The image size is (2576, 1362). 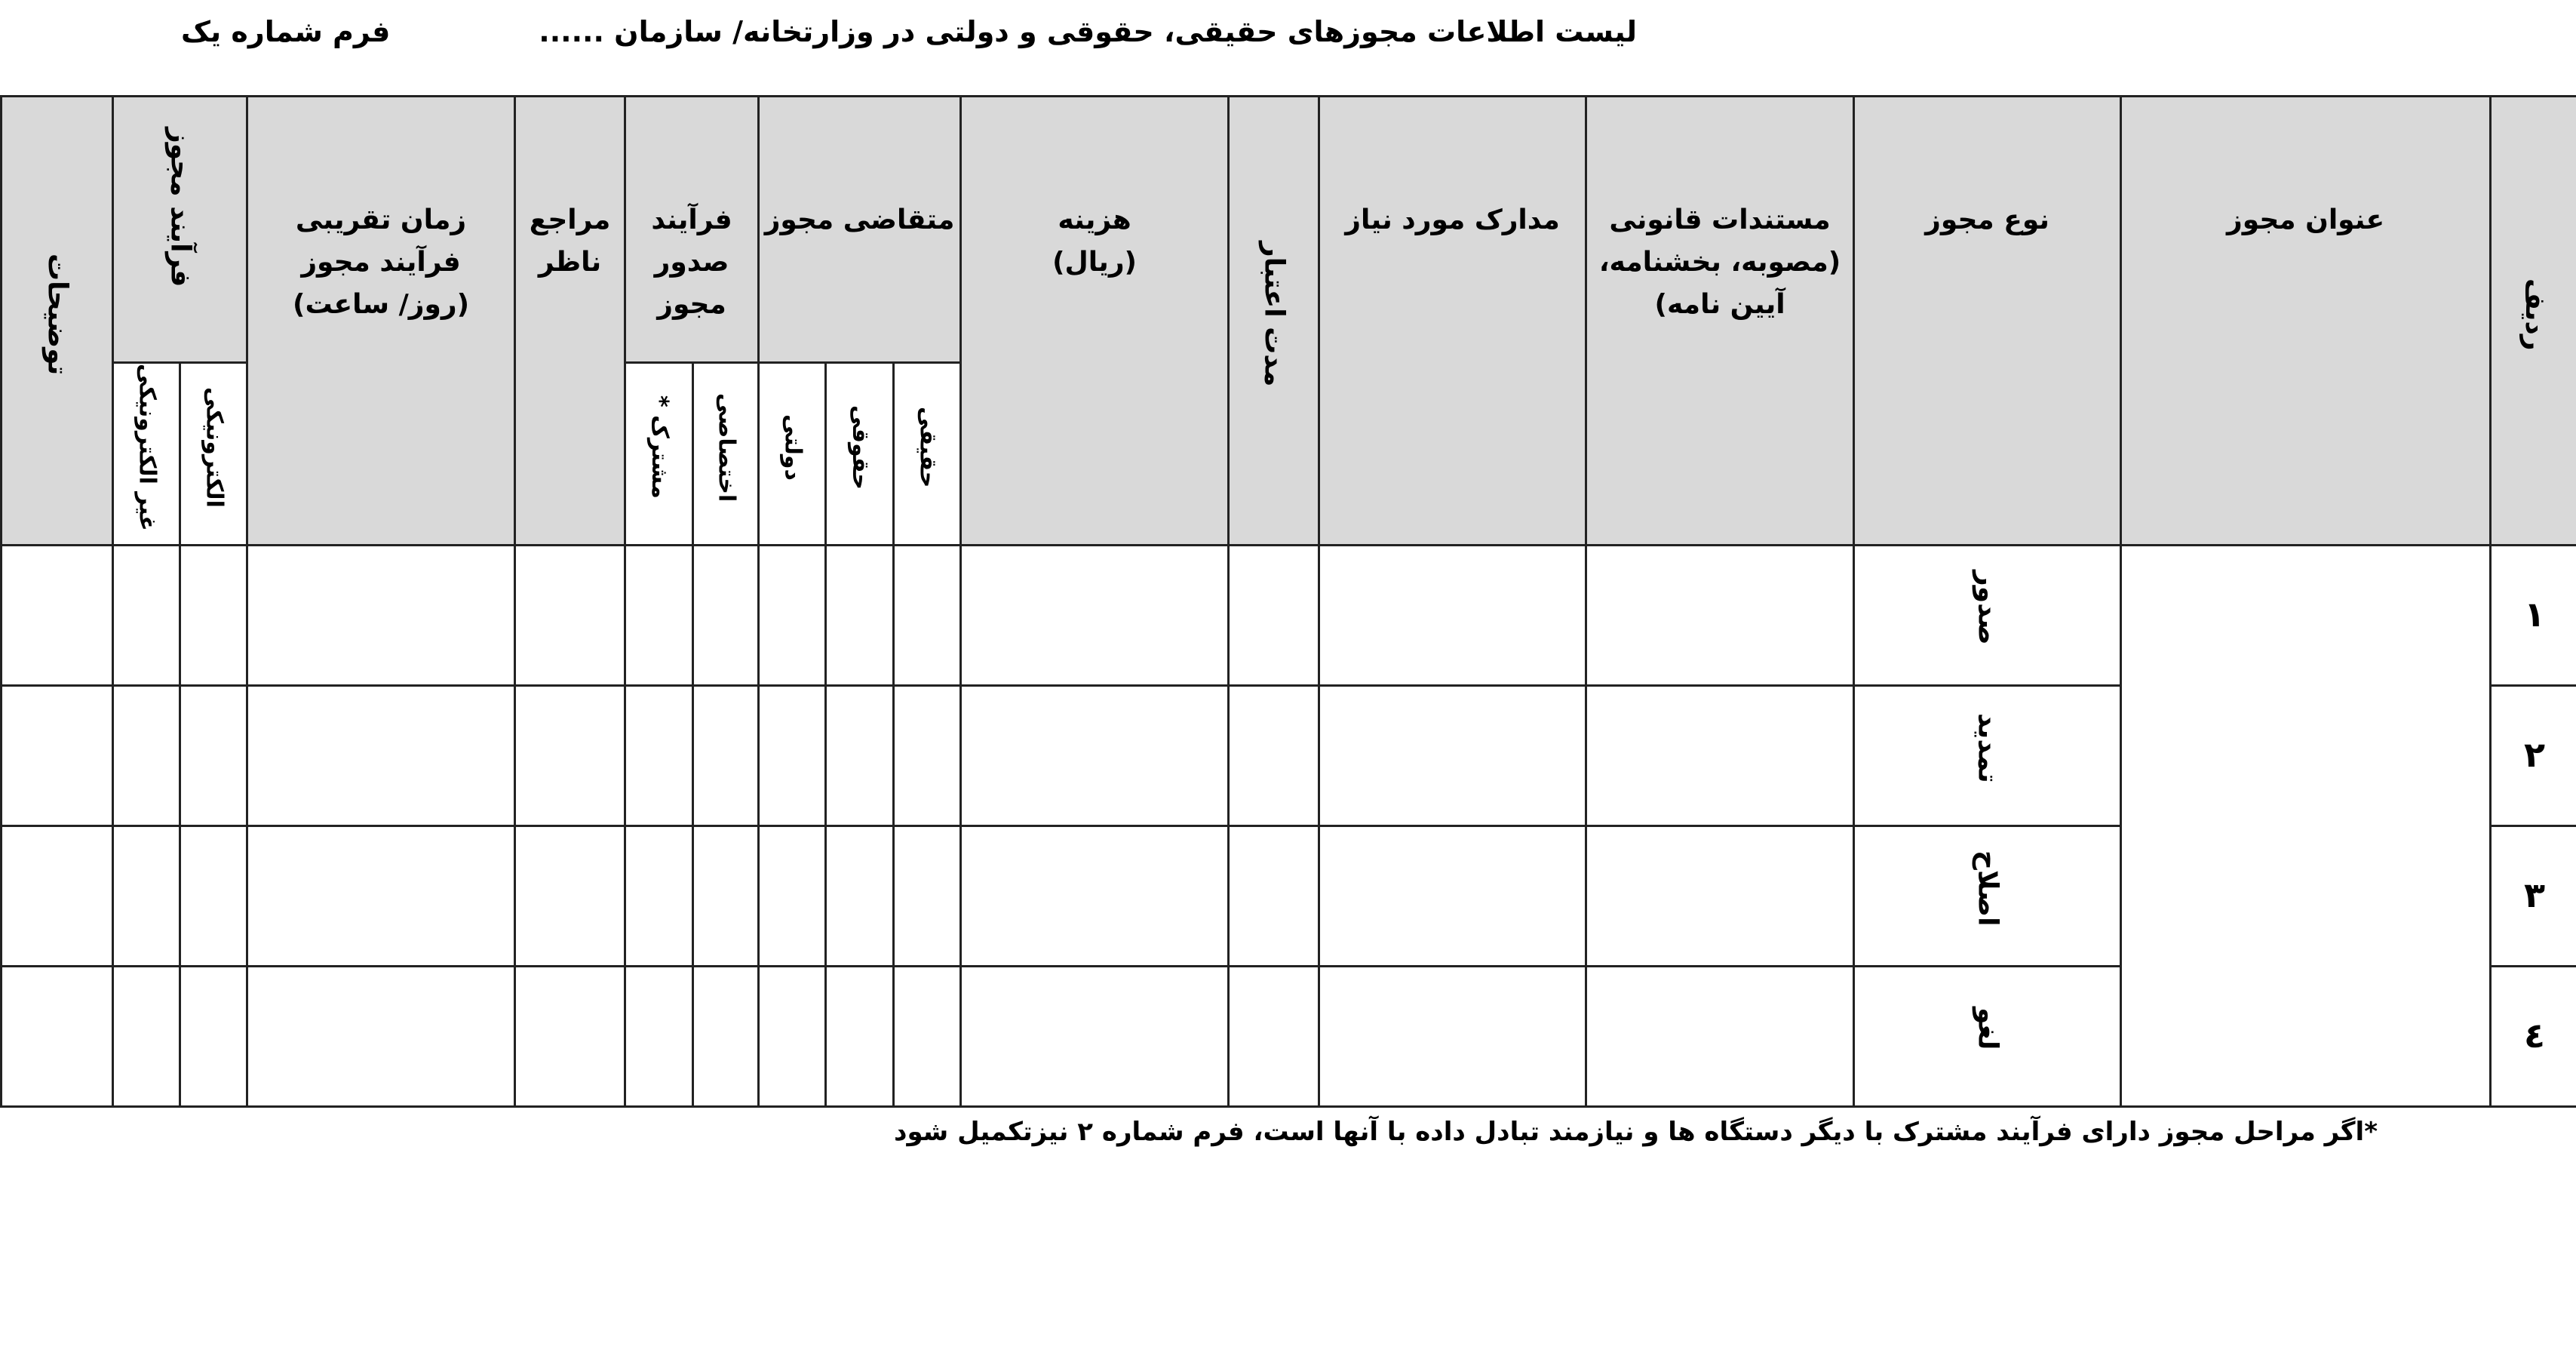 I want to click on col-process-non-electronic: غیر الکترونیکی, so click(x=146, y=453).